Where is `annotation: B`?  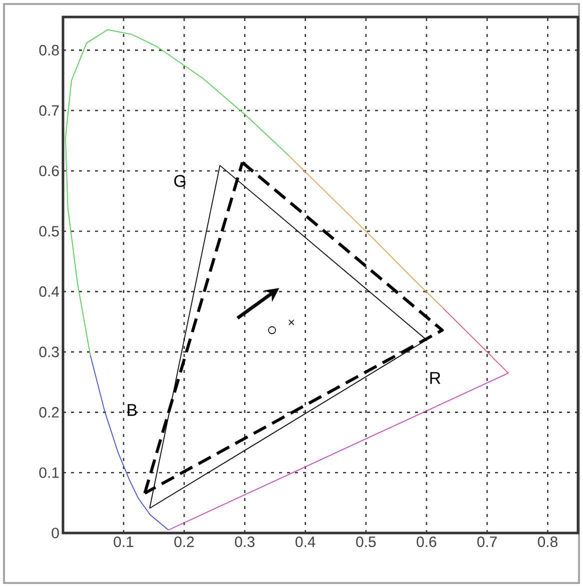
annotation: B is located at coordinates (132, 410).